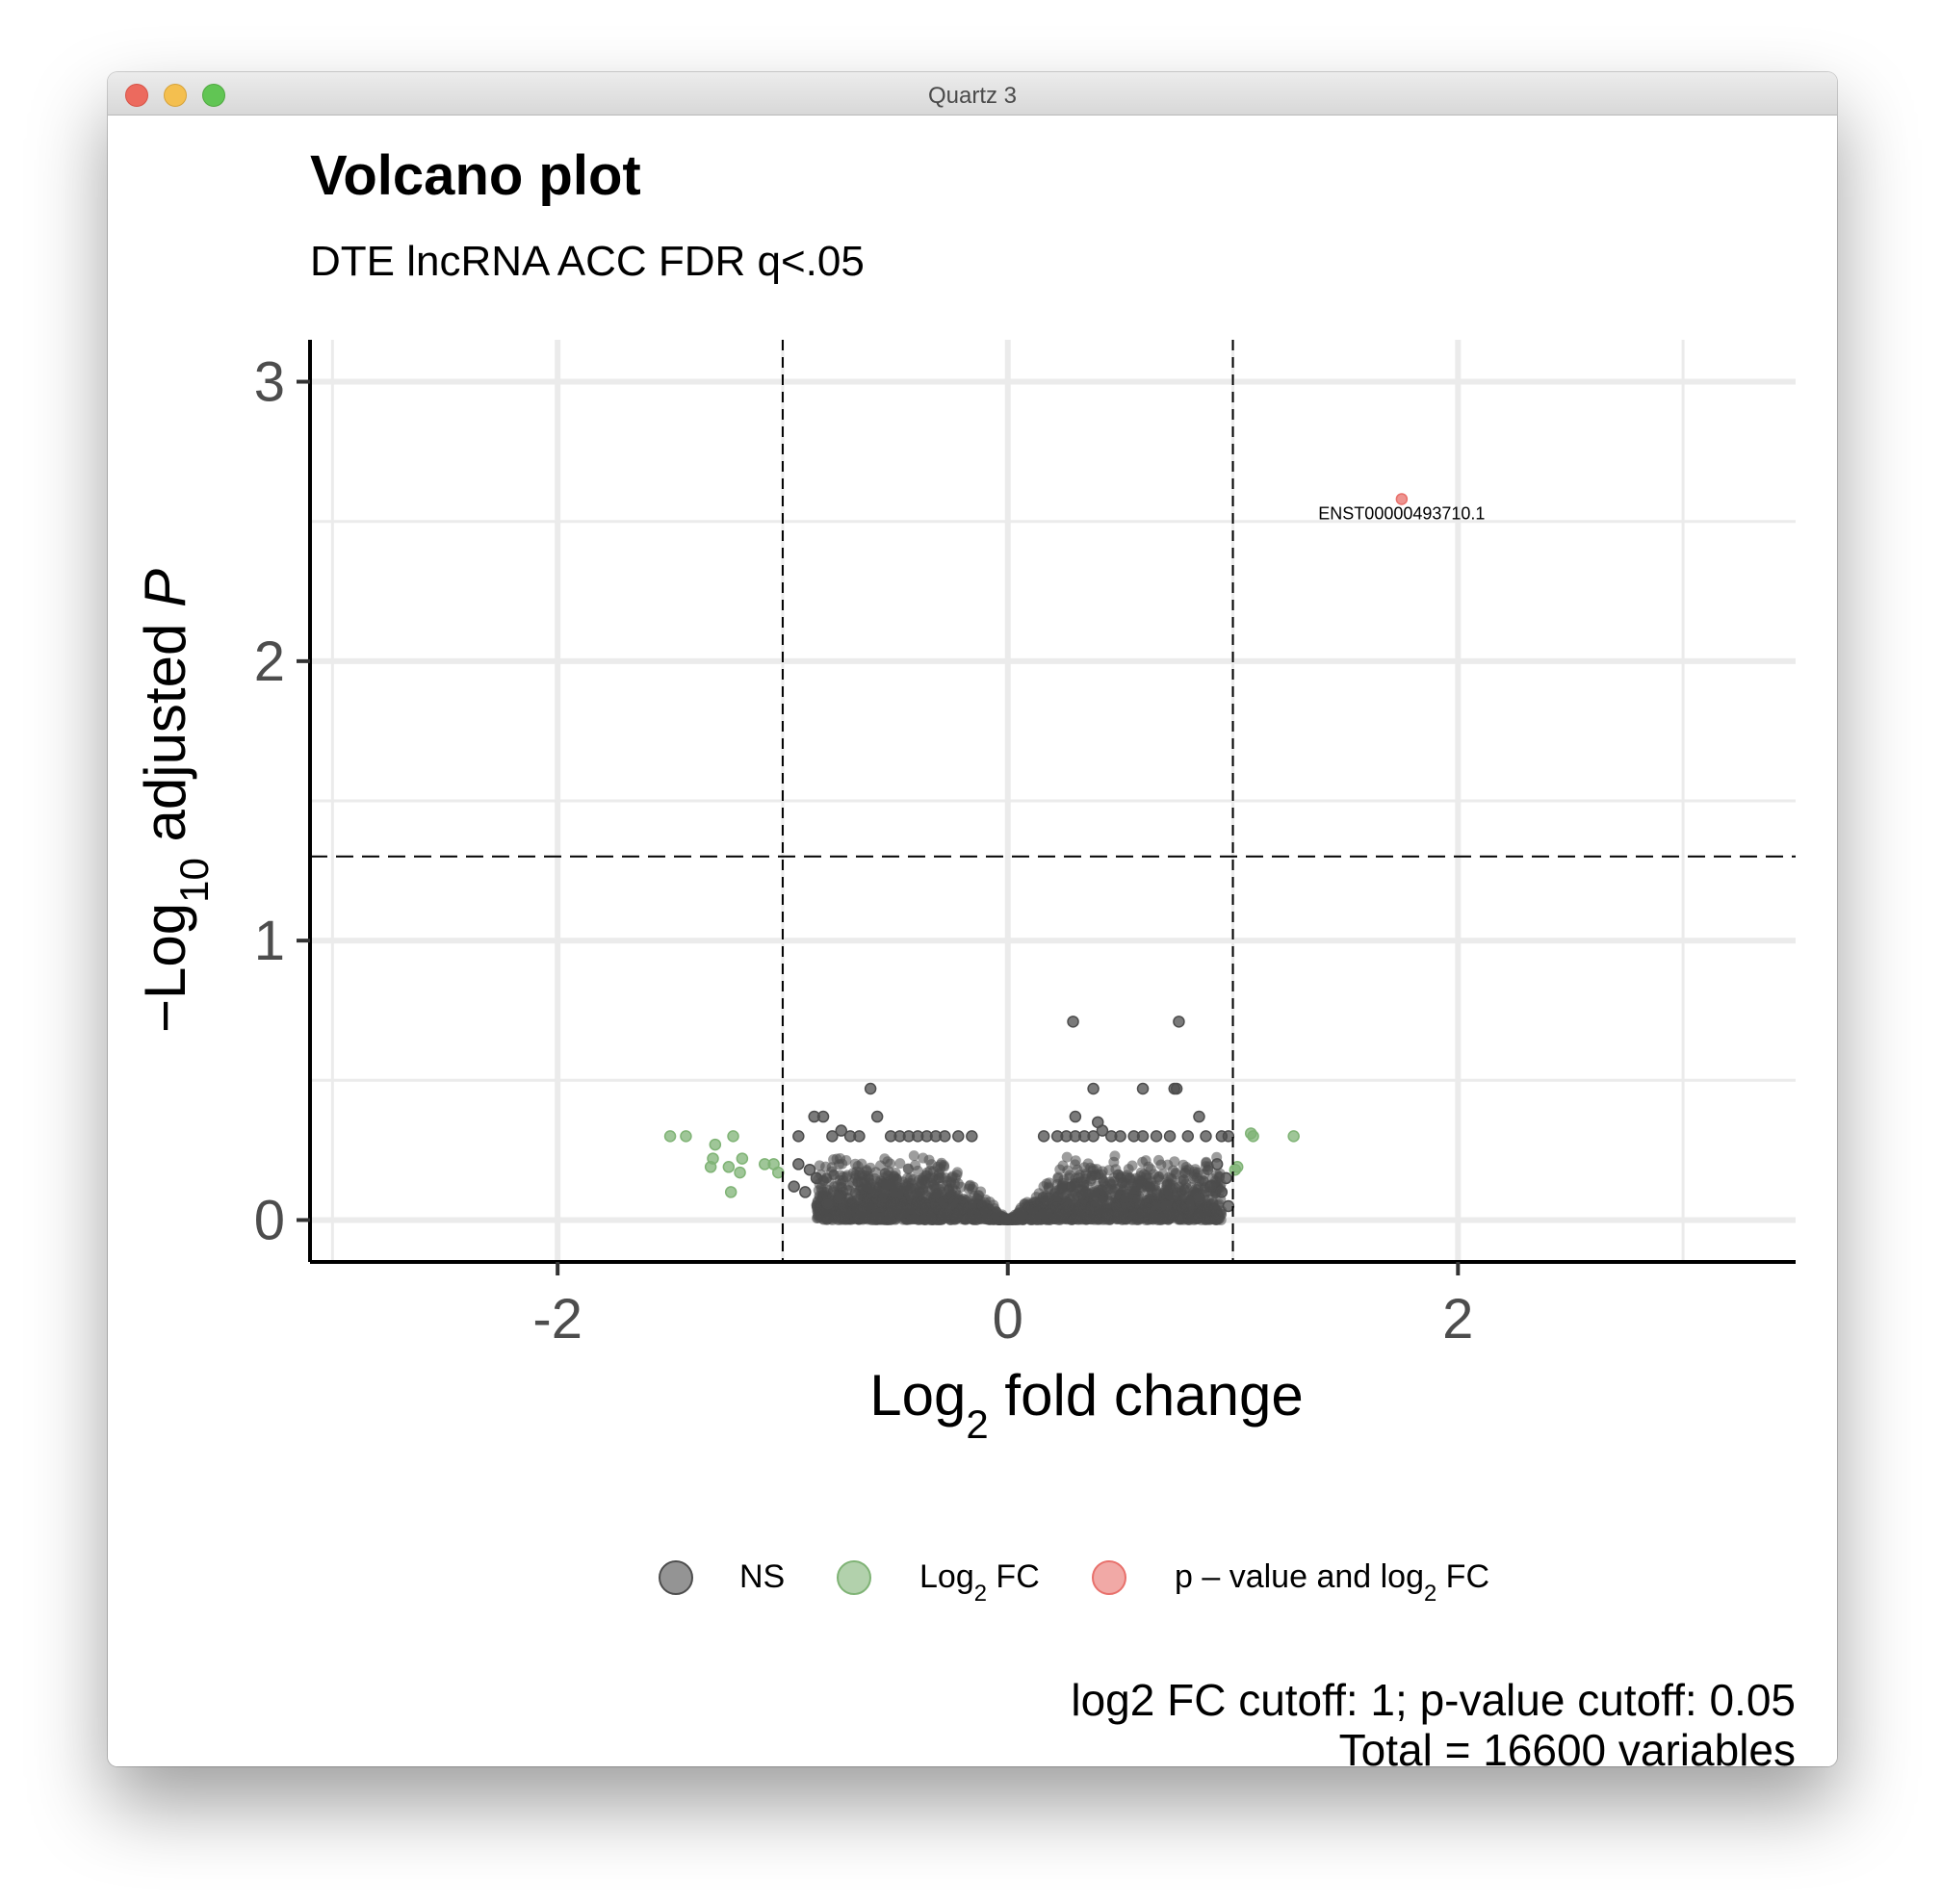 This screenshot has width=1941, height=1904. Describe the element at coordinates (1402, 499) in the screenshot. I see `significant-point` at that location.